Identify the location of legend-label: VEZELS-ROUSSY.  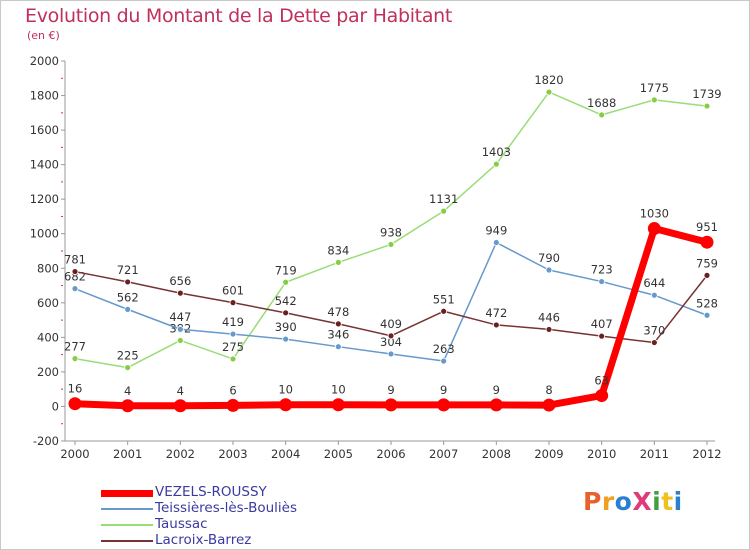
(211, 492).